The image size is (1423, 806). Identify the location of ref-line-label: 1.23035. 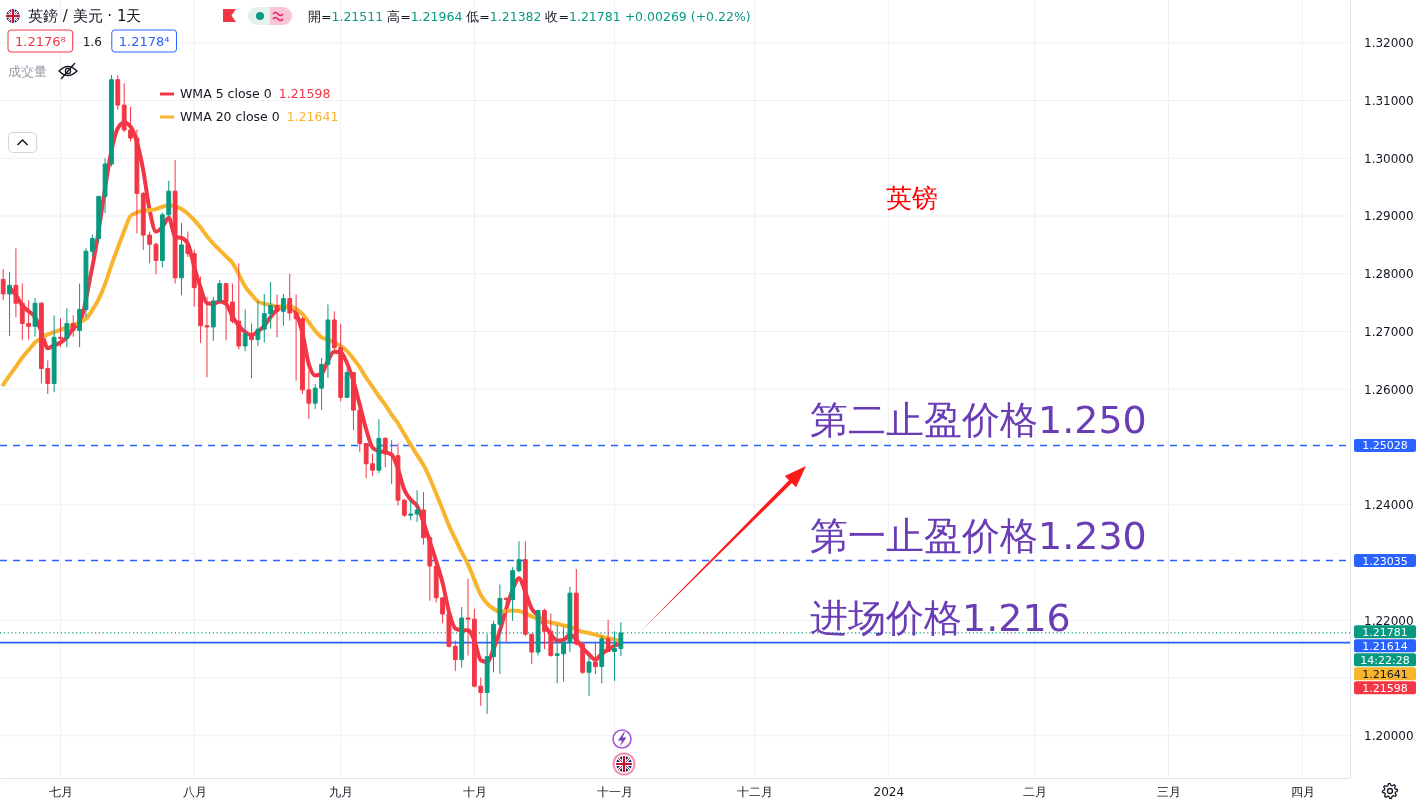
(1385, 561).